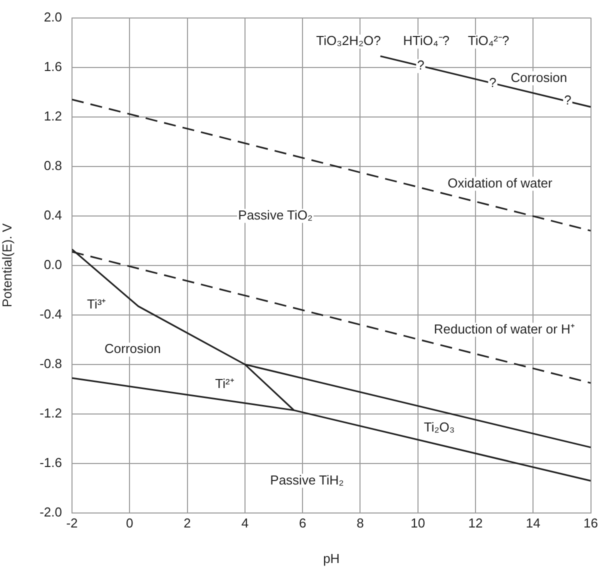  I want to click on annotation: Ti₂O₃, so click(439, 426).